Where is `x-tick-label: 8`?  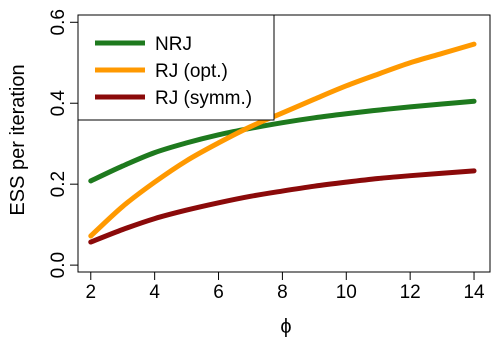 x-tick-label: 8 is located at coordinates (282, 292).